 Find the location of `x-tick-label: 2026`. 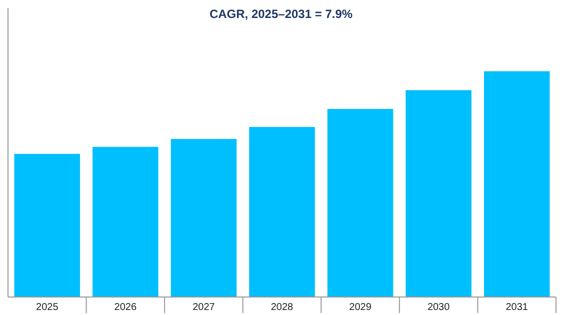

x-tick-label: 2026 is located at coordinates (125, 307).